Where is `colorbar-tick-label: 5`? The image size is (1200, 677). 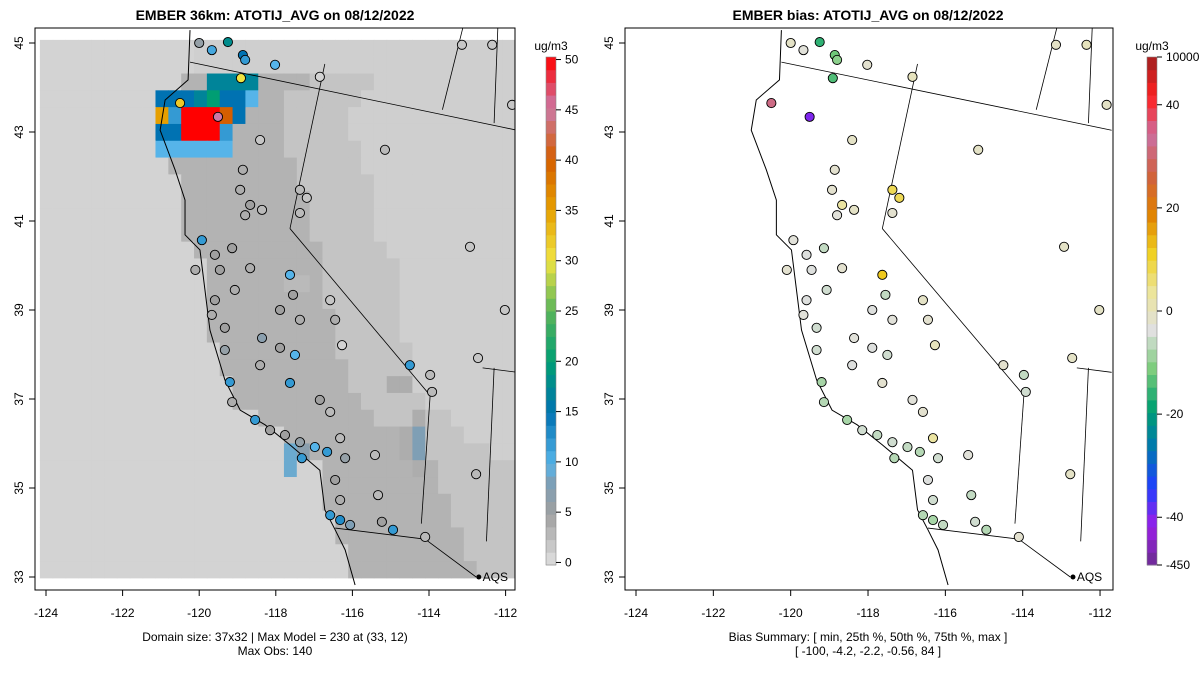 colorbar-tick-label: 5 is located at coordinates (568, 512).